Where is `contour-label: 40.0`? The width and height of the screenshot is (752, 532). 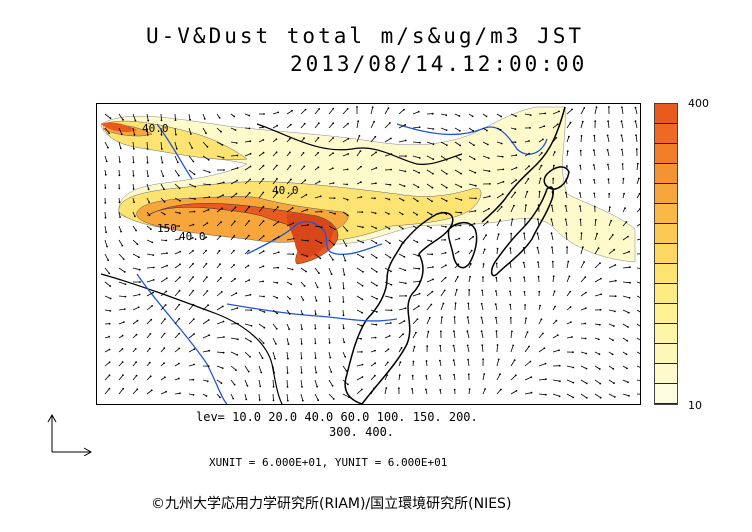 contour-label: 40.0 is located at coordinates (155, 128).